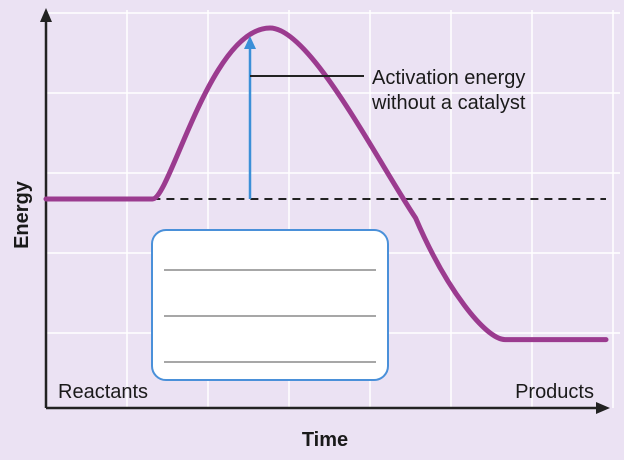 The image size is (624, 460). What do you see at coordinates (250, 117) in the screenshot?
I see `activation-arrow` at bounding box center [250, 117].